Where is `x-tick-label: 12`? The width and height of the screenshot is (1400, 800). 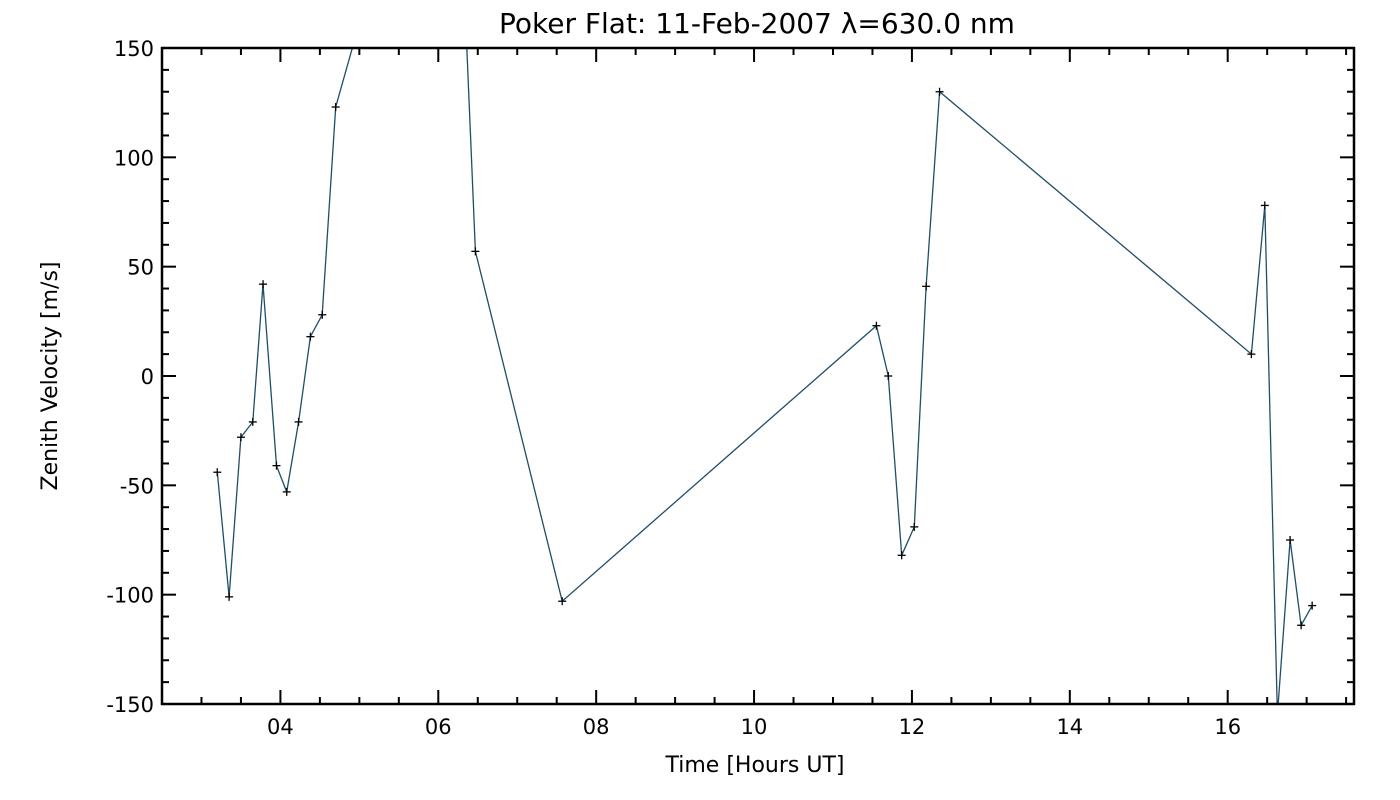 x-tick-label: 12 is located at coordinates (912, 727).